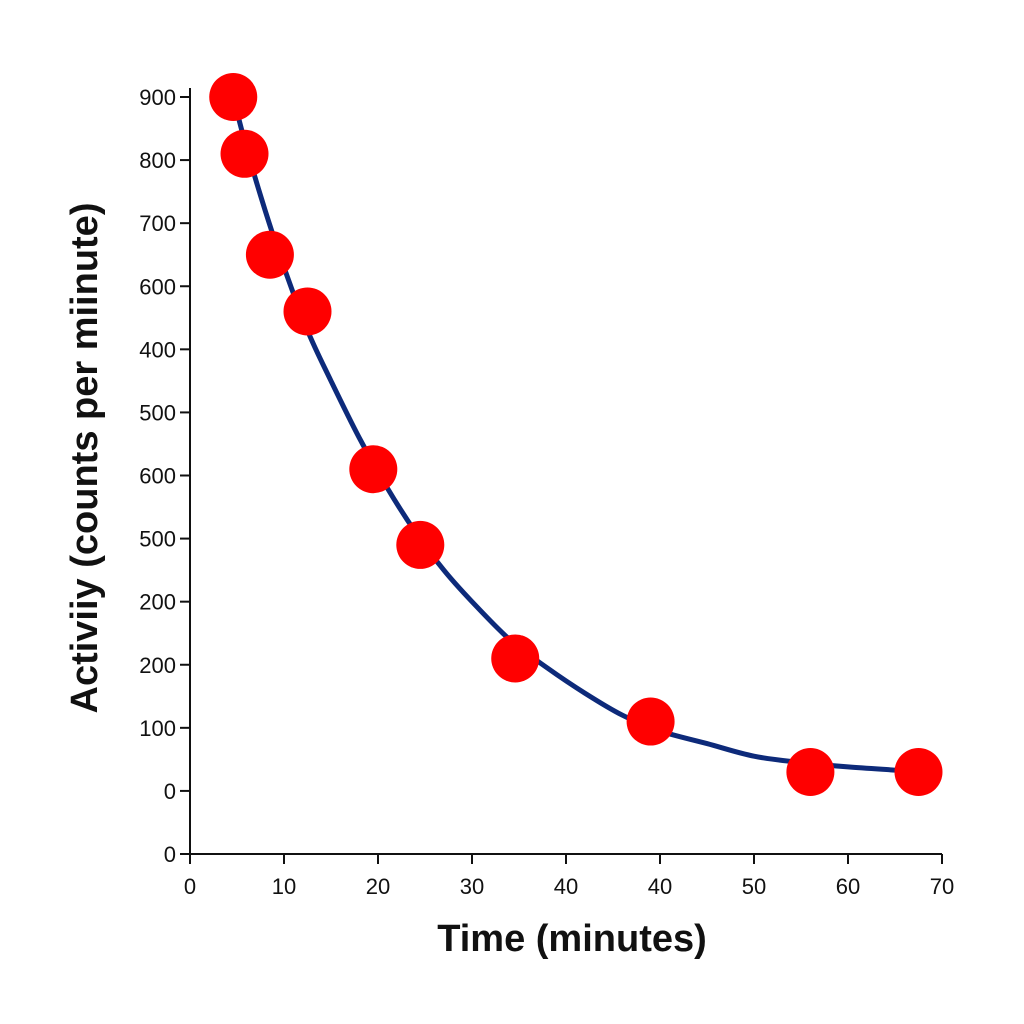 Image resolution: width=1024 pixels, height=1024 pixels. I want to click on y-tick-label: 700, so click(157, 223).